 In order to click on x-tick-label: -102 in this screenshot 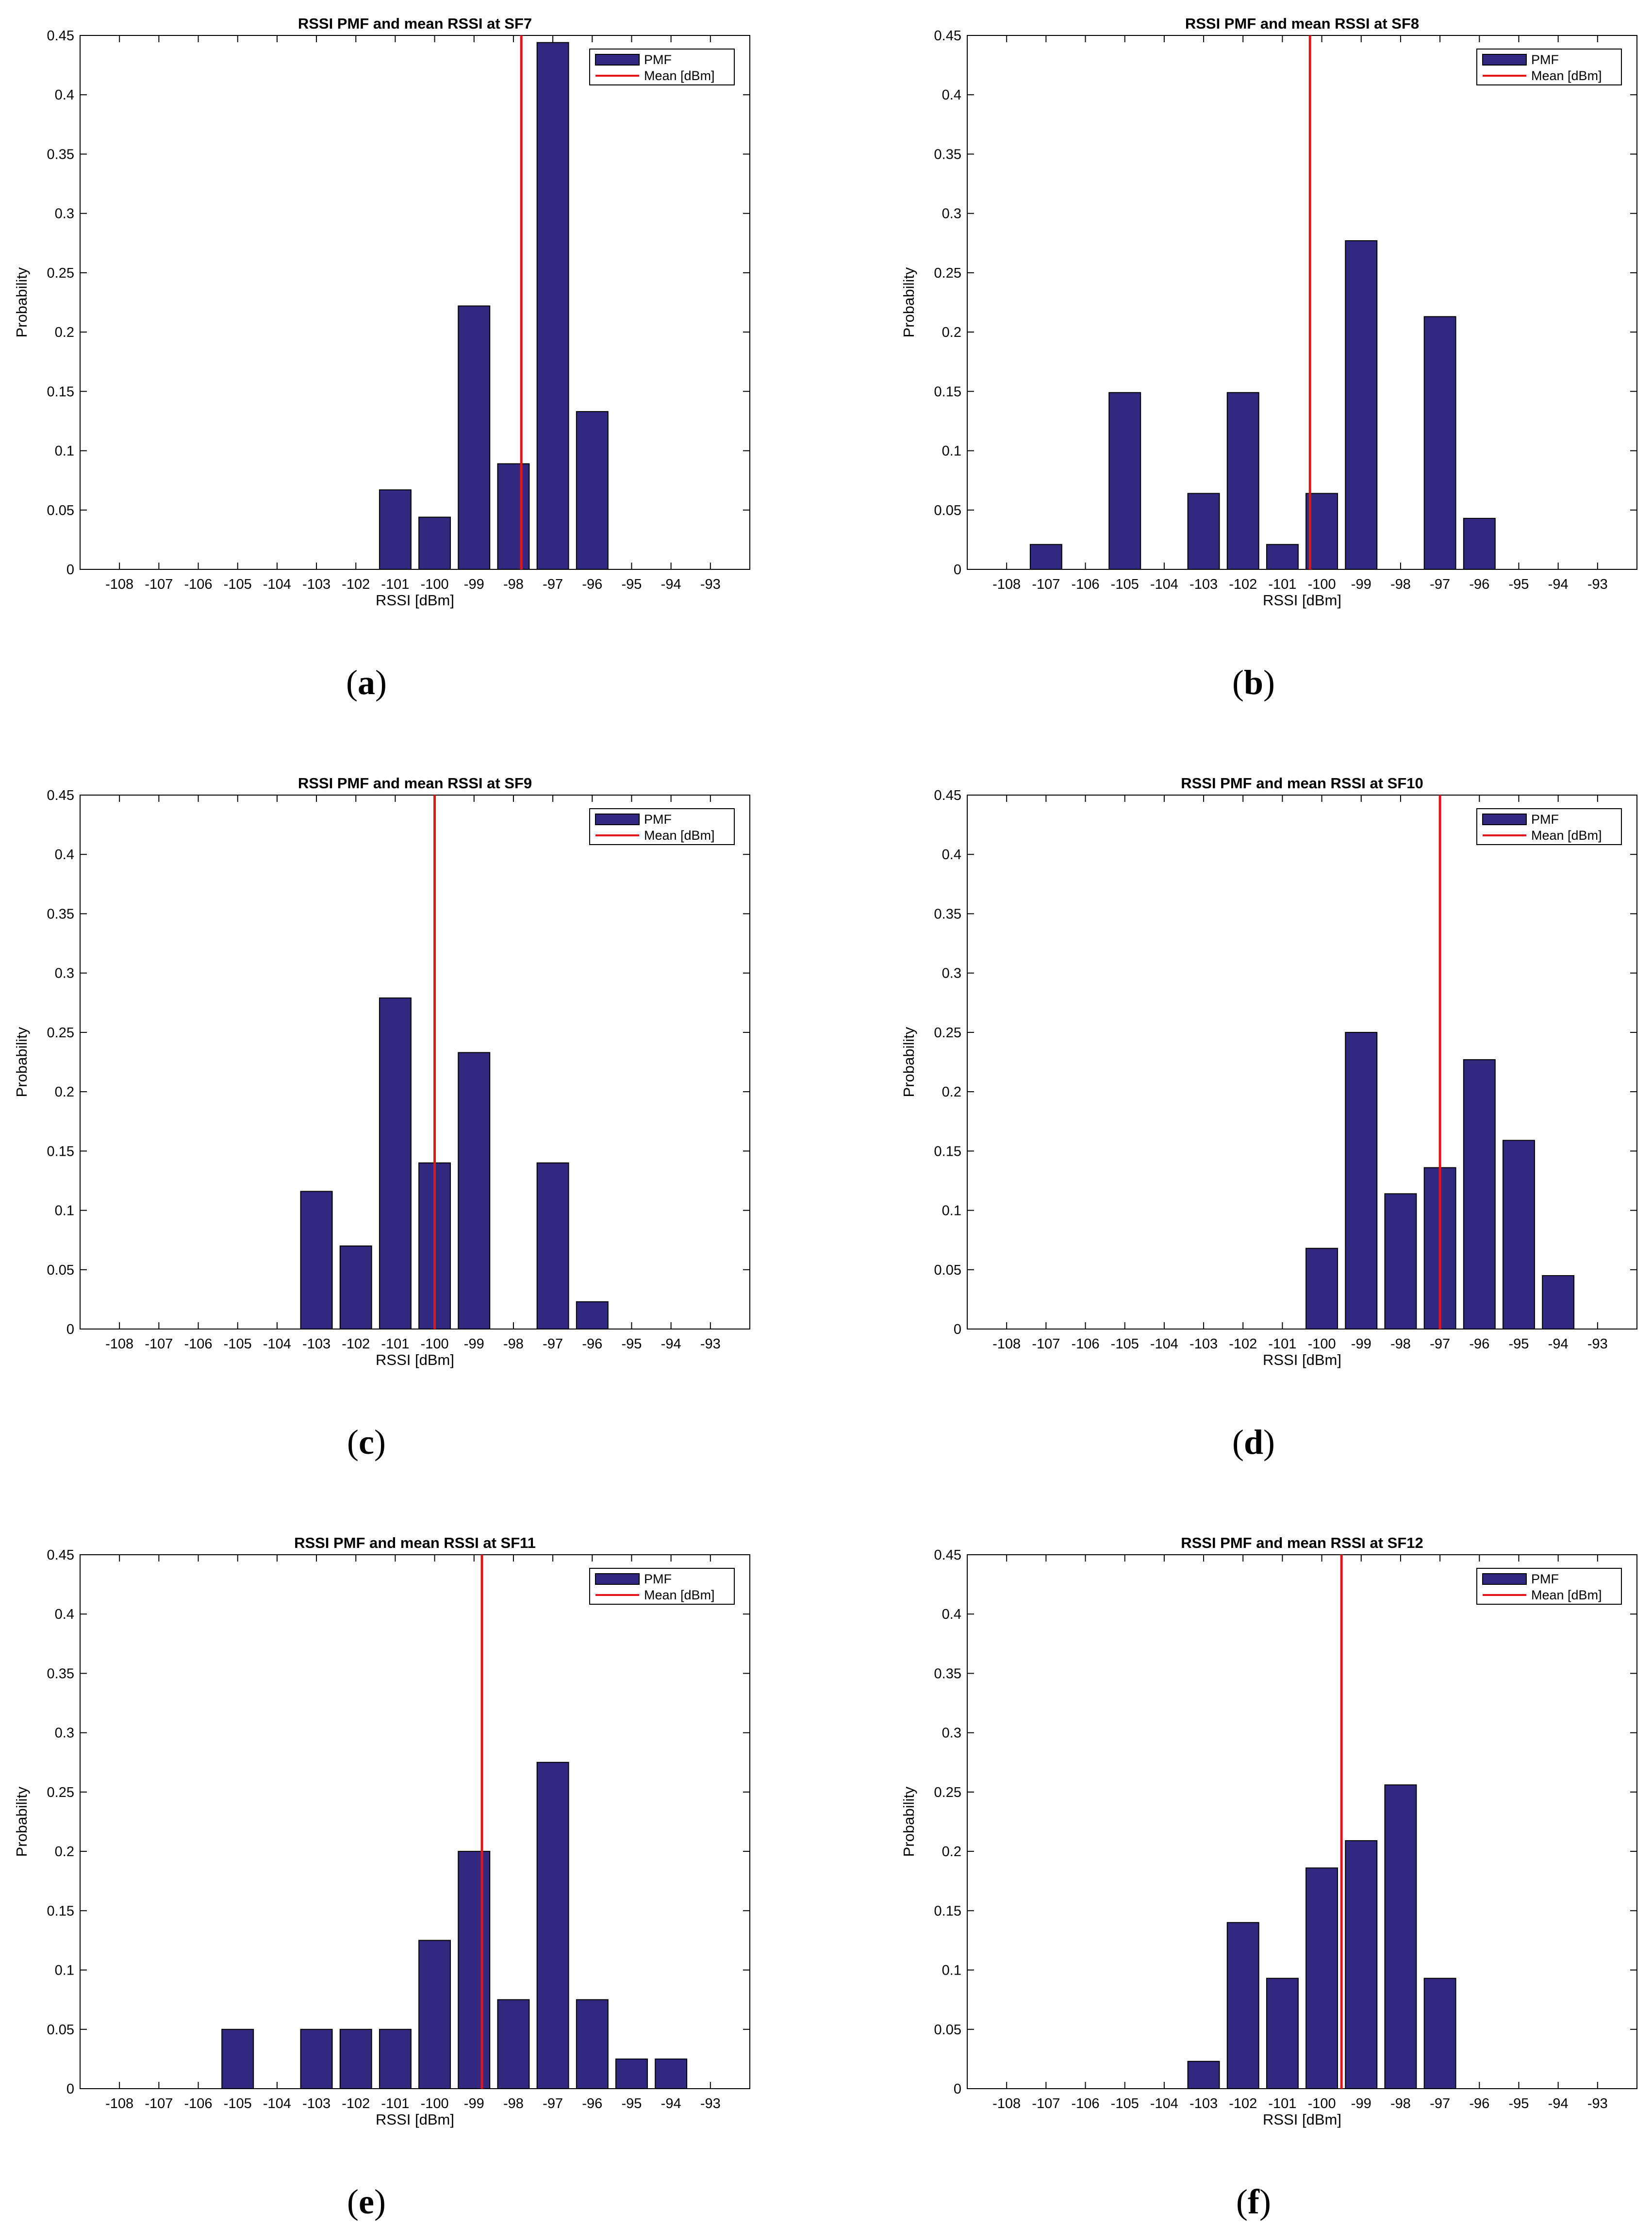, I will do `click(356, 2103)`.